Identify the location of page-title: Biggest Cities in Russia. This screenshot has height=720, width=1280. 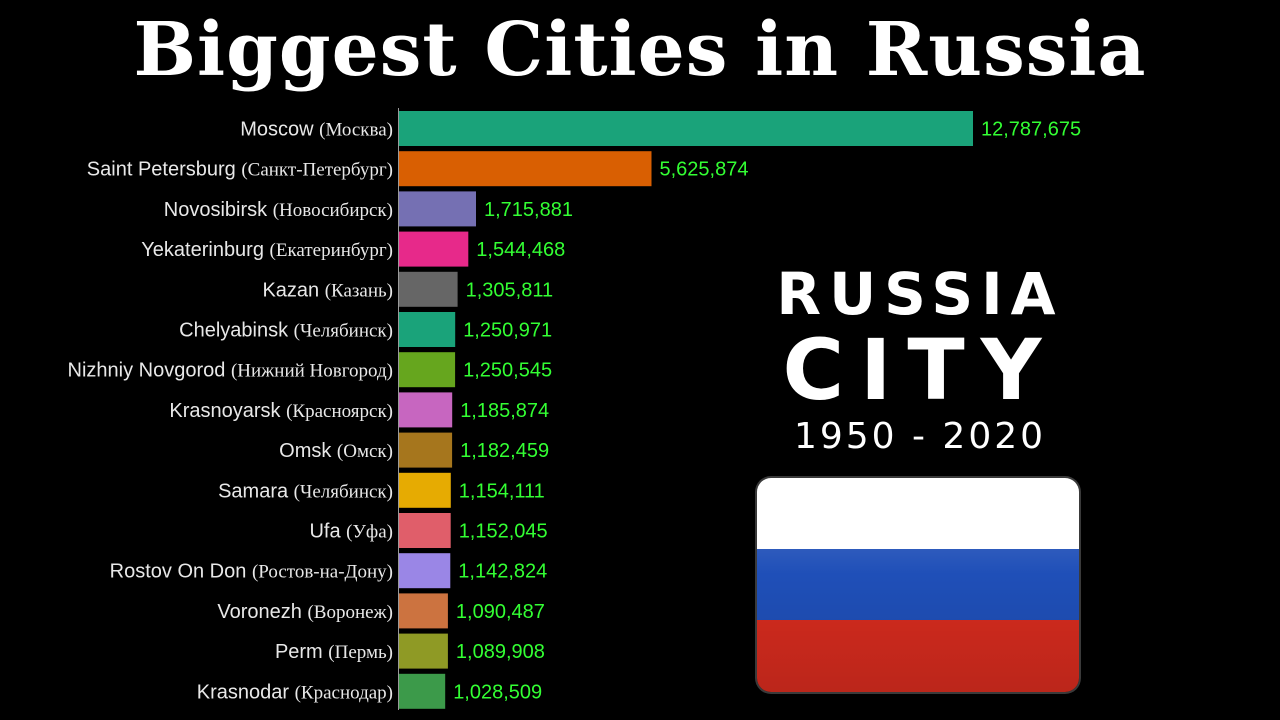
(640, 50).